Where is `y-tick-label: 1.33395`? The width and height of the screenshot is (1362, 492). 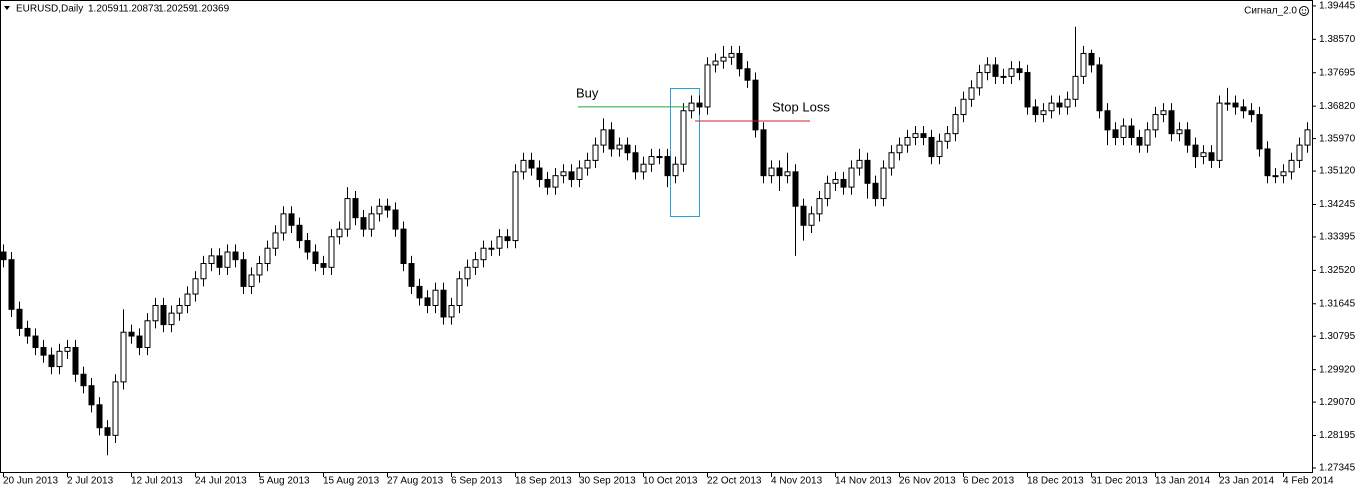
y-tick-label: 1.33395 is located at coordinates (1337, 237).